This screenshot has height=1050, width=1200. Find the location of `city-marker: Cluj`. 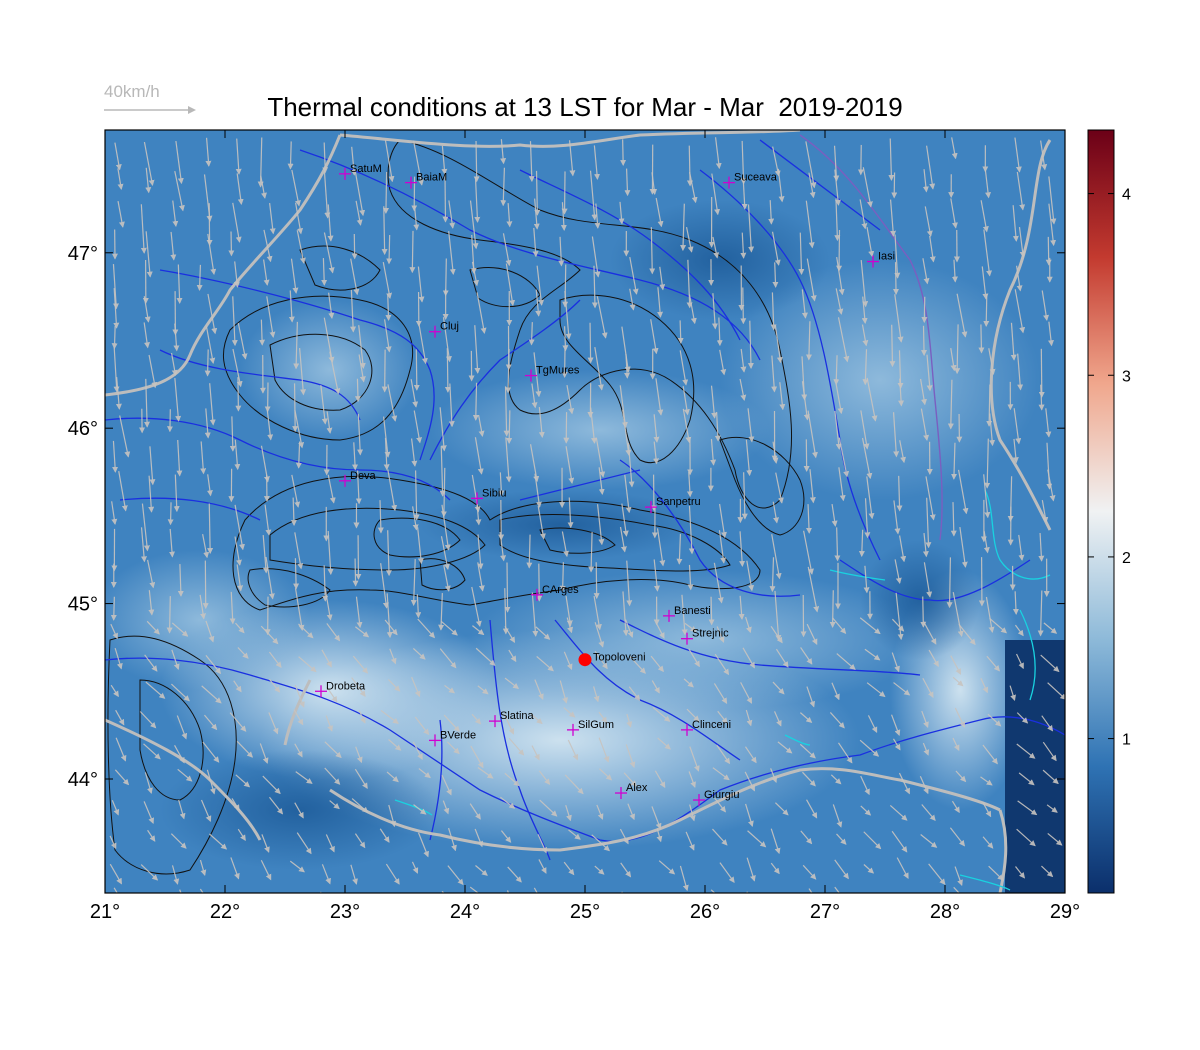

city-marker: Cluj is located at coordinates (444, 329).